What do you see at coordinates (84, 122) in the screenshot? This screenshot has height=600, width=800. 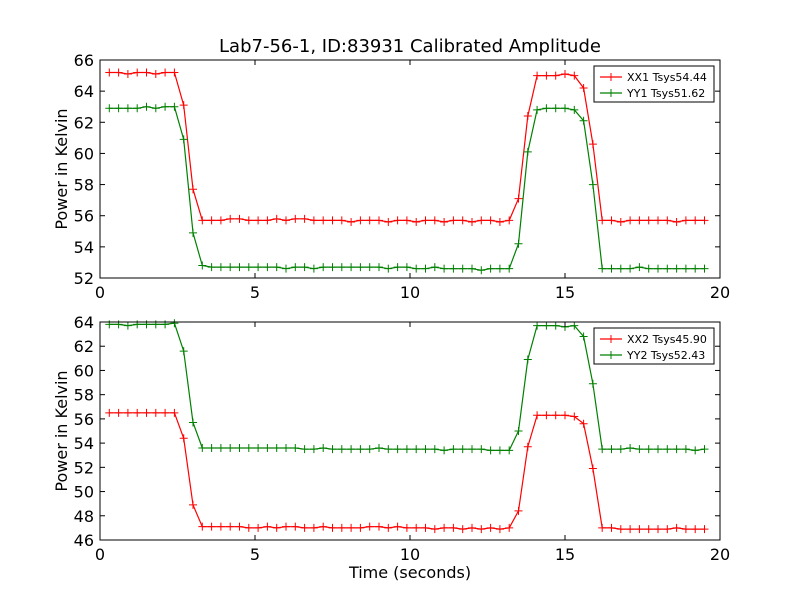 I see `y-tick-label-0-5: 62` at bounding box center [84, 122].